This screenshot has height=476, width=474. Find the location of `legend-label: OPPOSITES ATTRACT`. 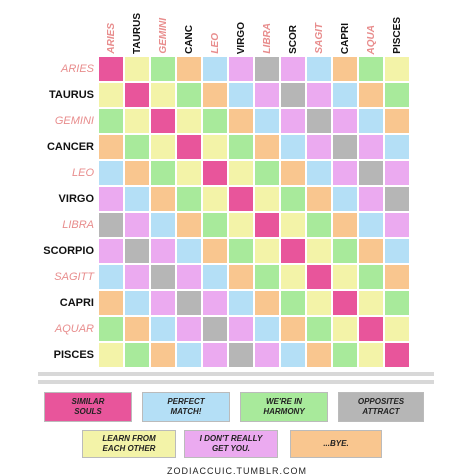

legend-label: OPPOSITES ATTRACT is located at coordinates (381, 406).